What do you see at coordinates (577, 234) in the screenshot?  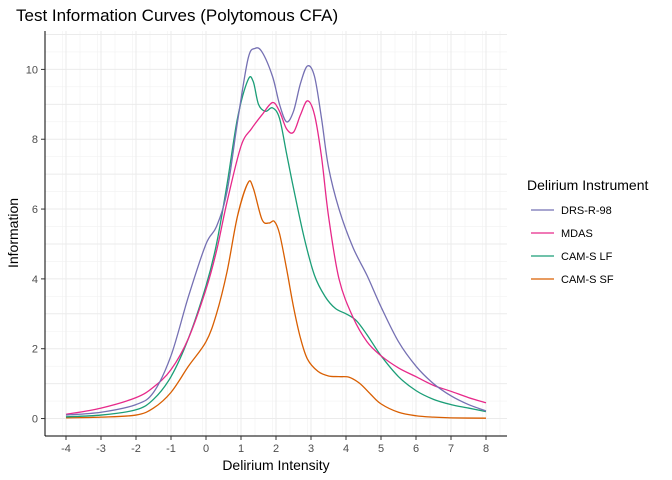 I see `legend-label-mdas: MDAS` at bounding box center [577, 234].